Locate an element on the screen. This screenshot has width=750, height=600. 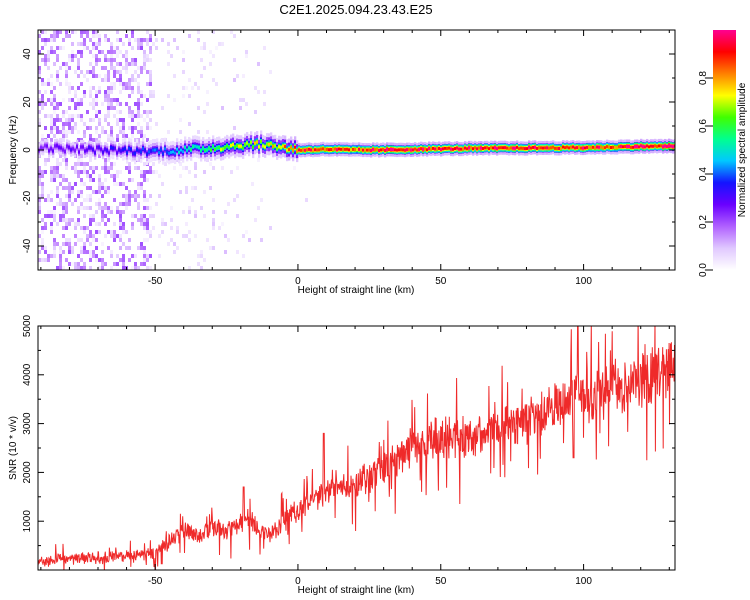
x-tick-label: 50 is located at coordinates (441, 281).